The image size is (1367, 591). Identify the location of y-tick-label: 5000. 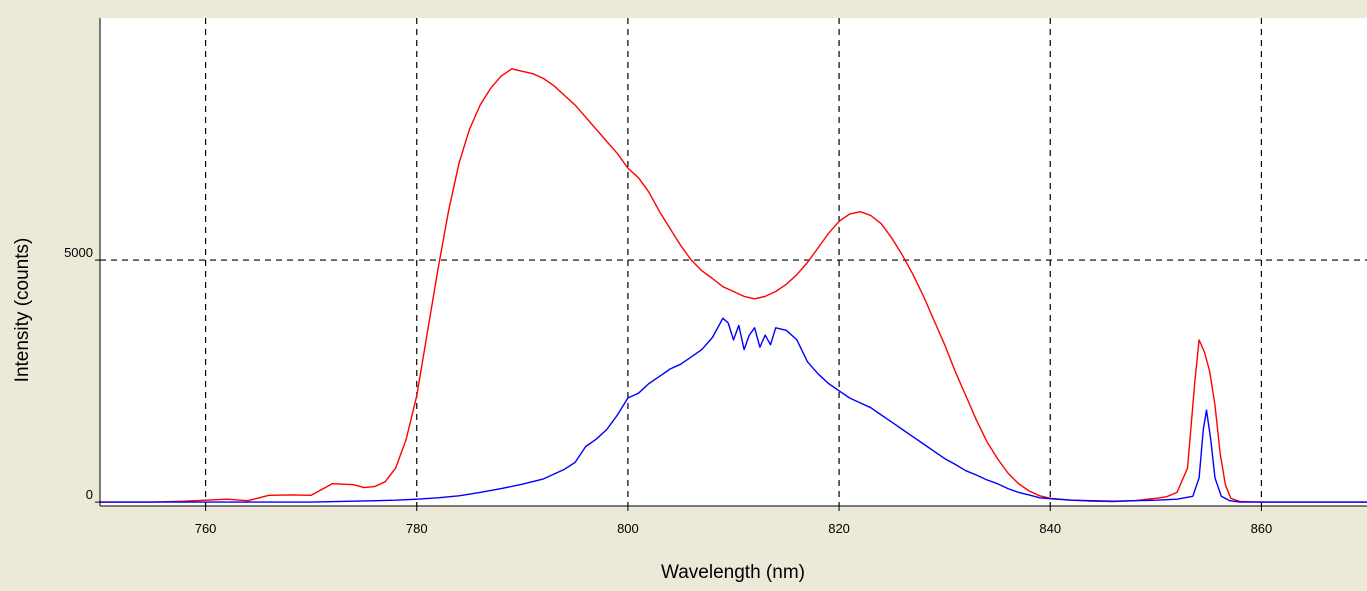
(78, 252).